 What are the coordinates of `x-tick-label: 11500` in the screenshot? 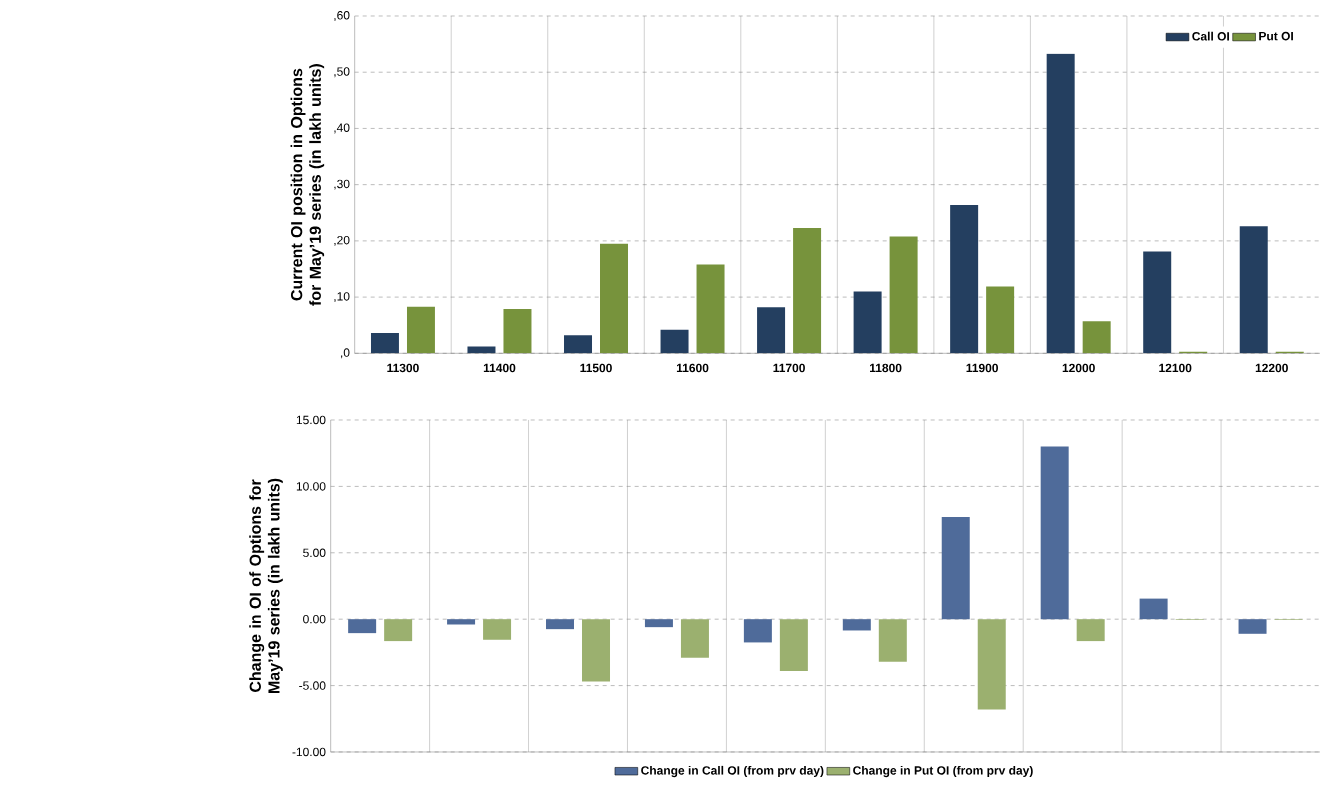 It's located at (596, 368).